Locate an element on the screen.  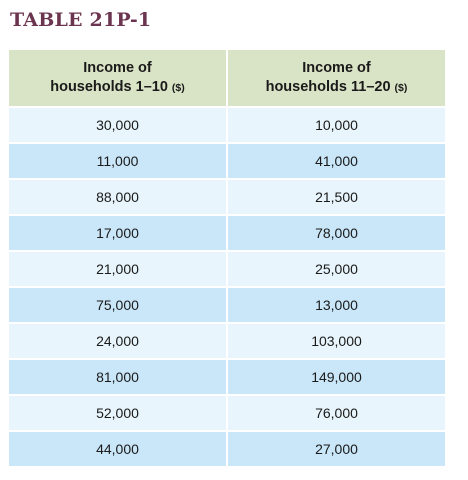
income-cell-households-1-10: 24,000 is located at coordinates (118, 340).